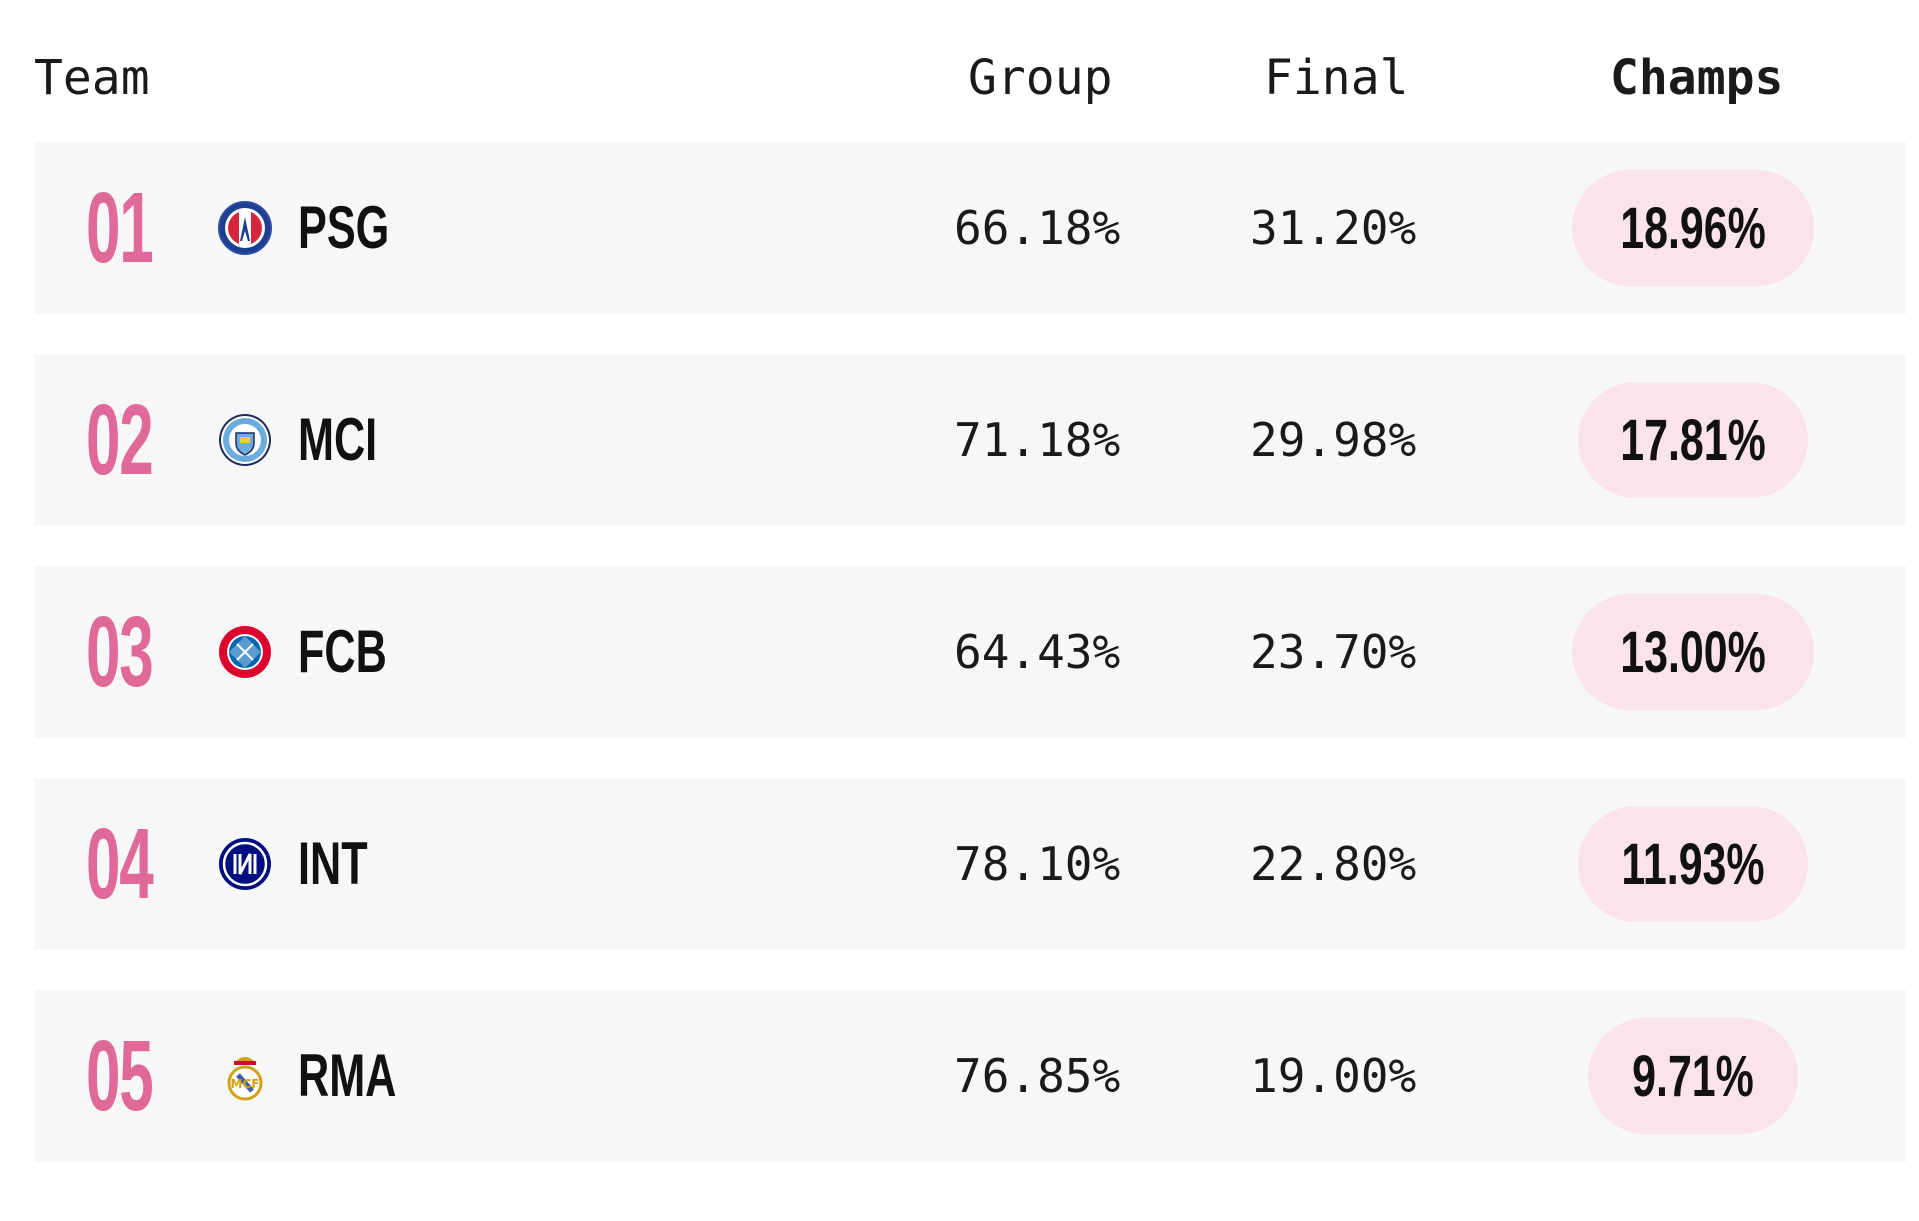 The image size is (1919, 1221). What do you see at coordinates (245, 1084) in the screenshot?
I see `svg-text: MCF` at bounding box center [245, 1084].